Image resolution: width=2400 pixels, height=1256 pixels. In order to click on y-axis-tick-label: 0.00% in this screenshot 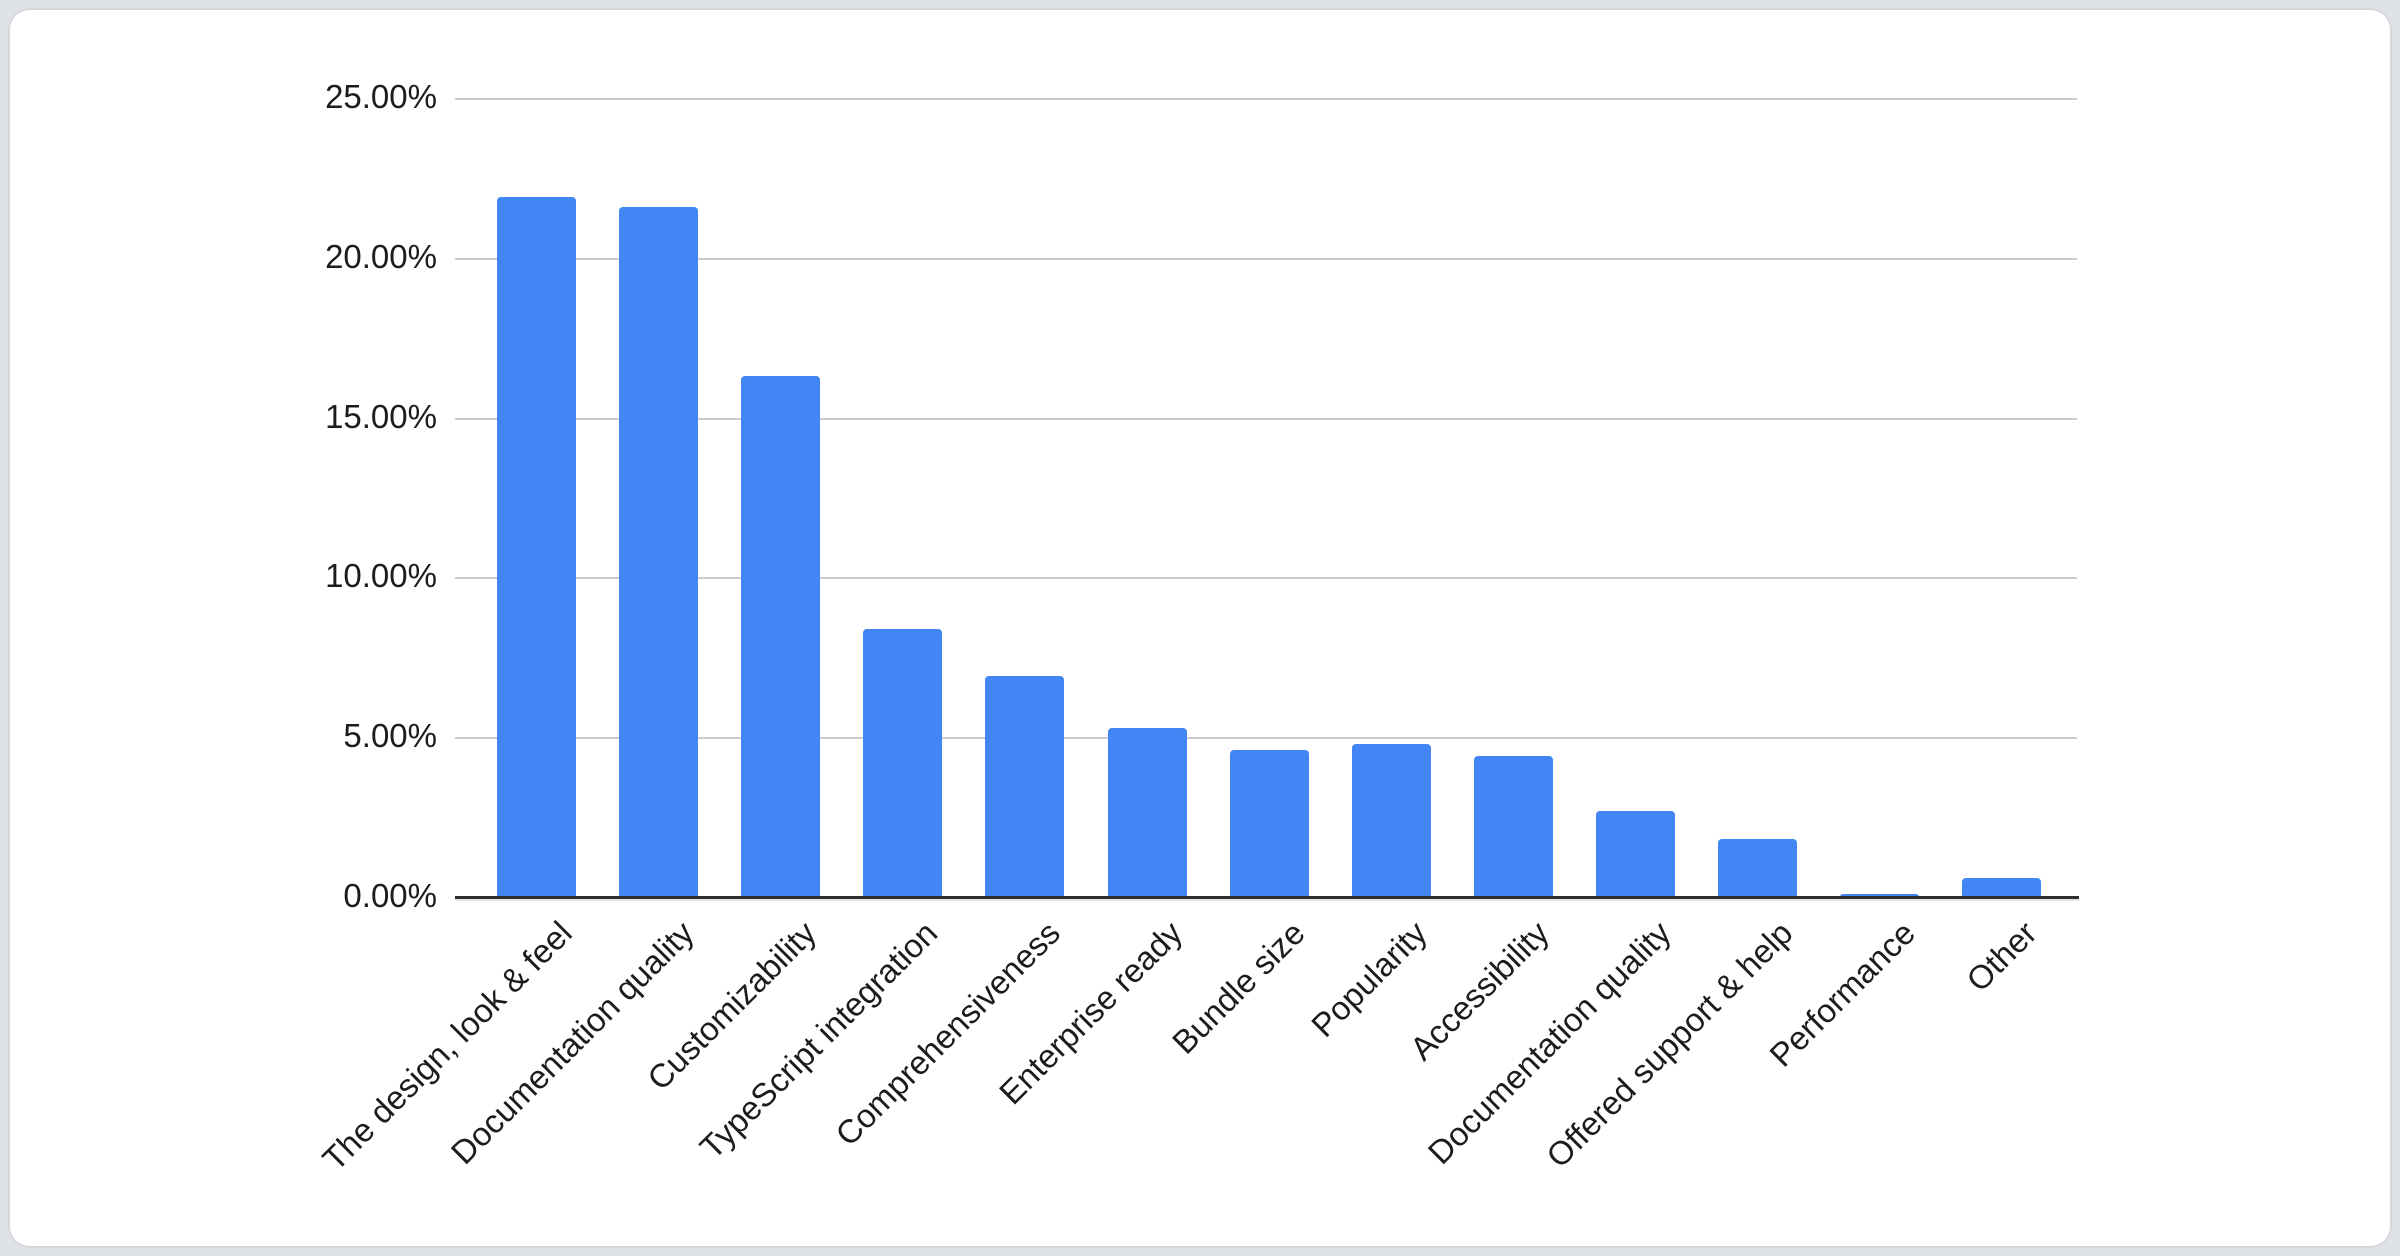, I will do `click(390, 896)`.